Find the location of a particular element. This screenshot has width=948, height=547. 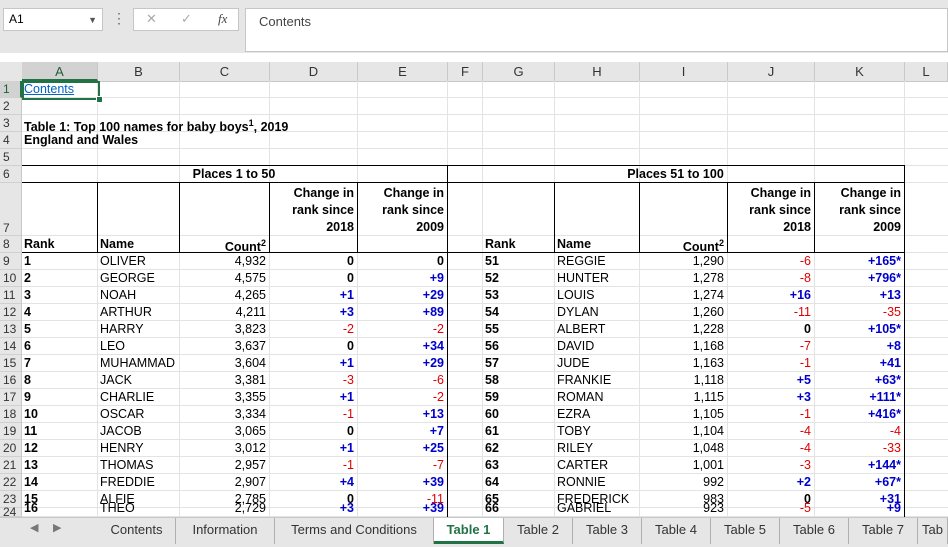

row-header-10: 10 is located at coordinates (11, 278).